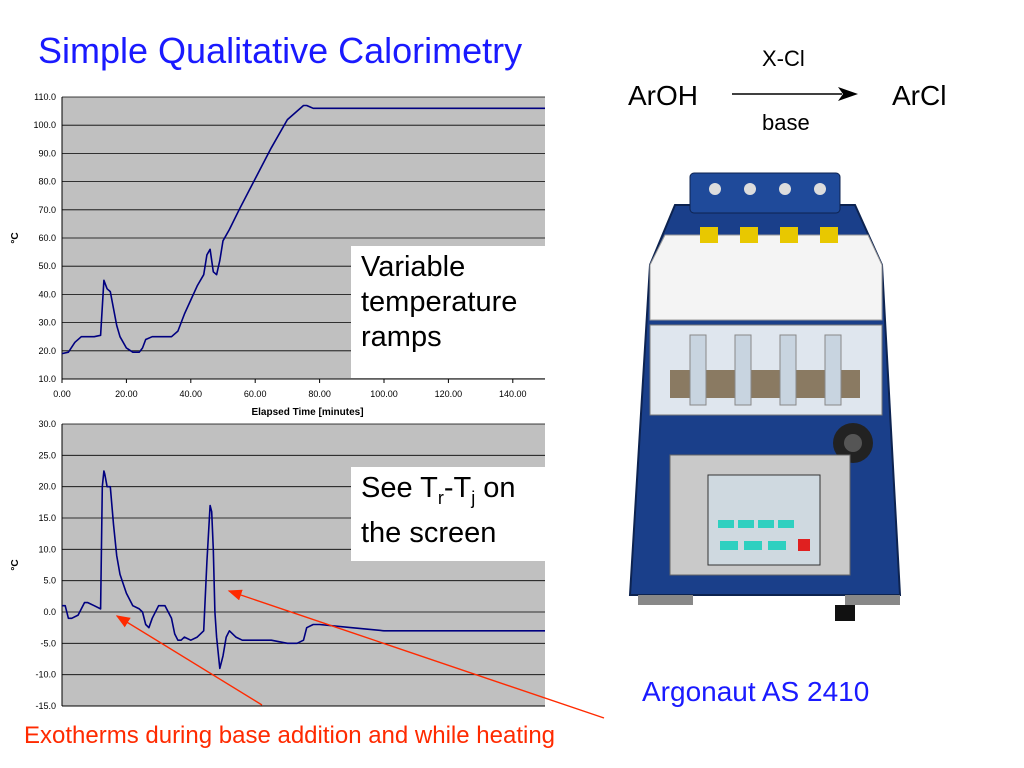 The height and width of the screenshot is (768, 1024). I want to click on tr-tj-chart-y-tick-label: 5.0, so click(49, 581).